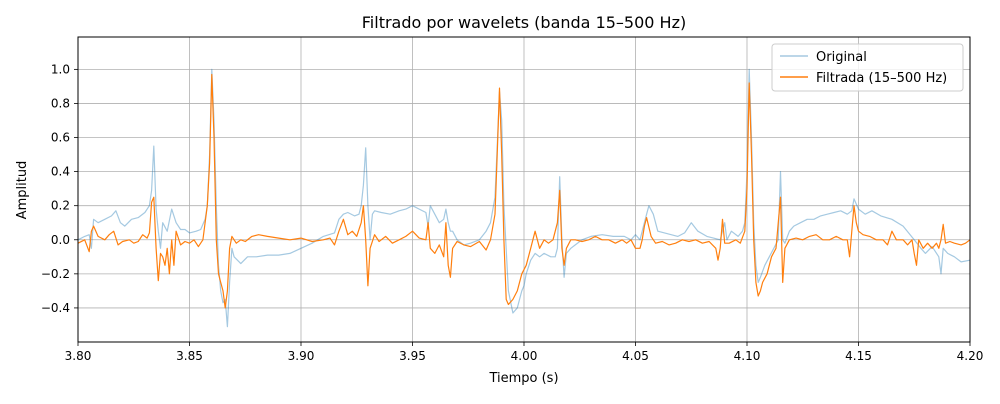  Describe the element at coordinates (970, 356) in the screenshot. I see `x-tick-label: 4.20` at that location.